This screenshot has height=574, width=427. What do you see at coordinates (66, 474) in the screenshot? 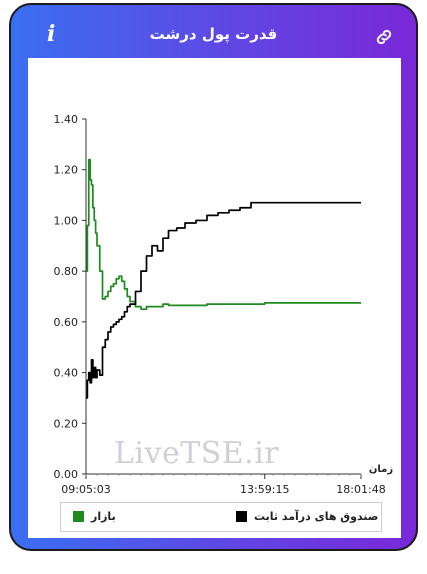
I see `y-tick-label: 0.00` at bounding box center [66, 474].